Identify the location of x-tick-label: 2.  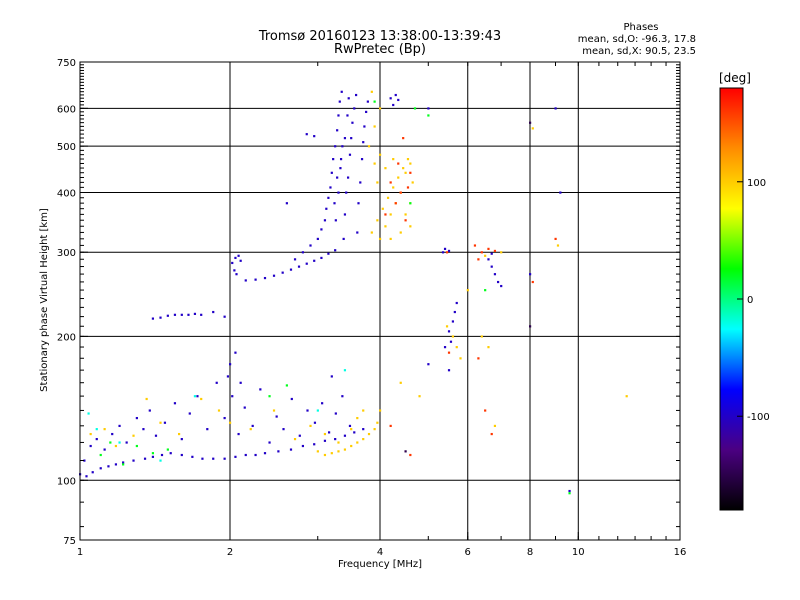
(230, 552).